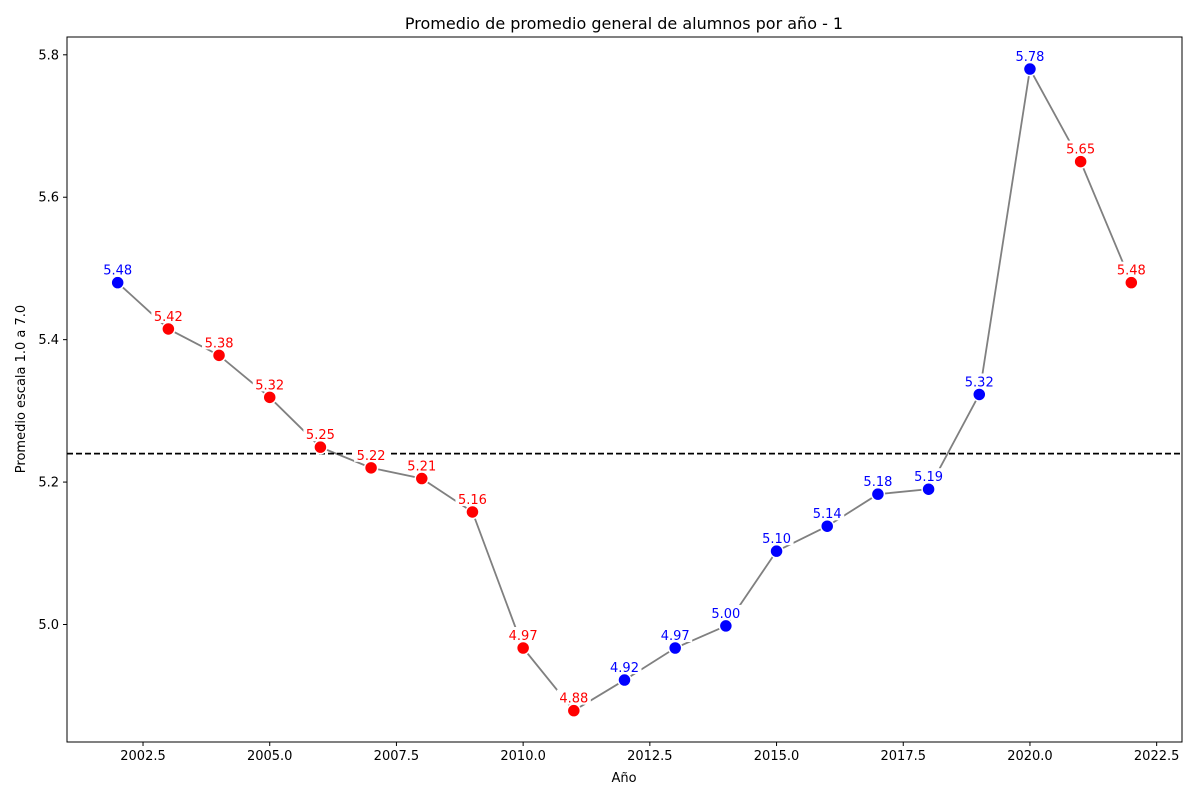  What do you see at coordinates (48, 483) in the screenshot?
I see `y-tick-label: 5.2` at bounding box center [48, 483].